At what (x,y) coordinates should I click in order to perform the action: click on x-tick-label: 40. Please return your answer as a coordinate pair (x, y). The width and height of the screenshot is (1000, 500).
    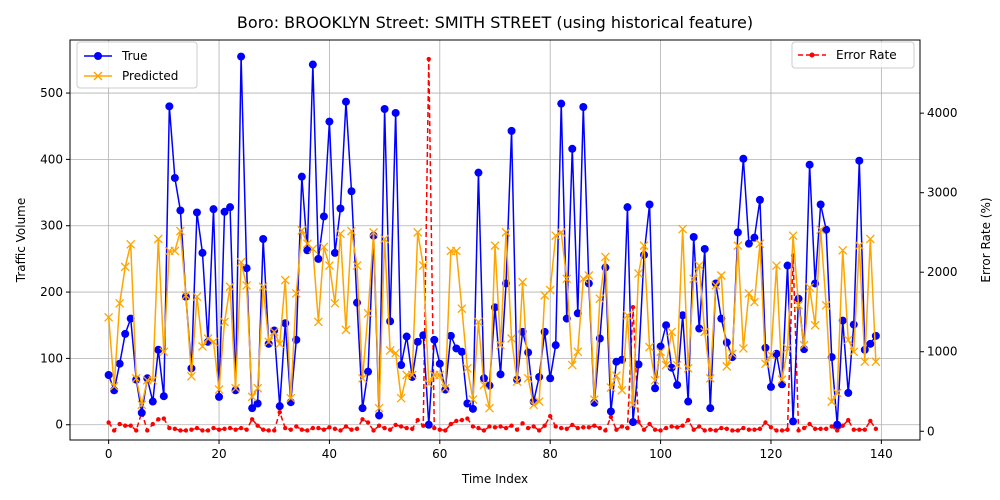
    Looking at the image, I should click on (329, 454).